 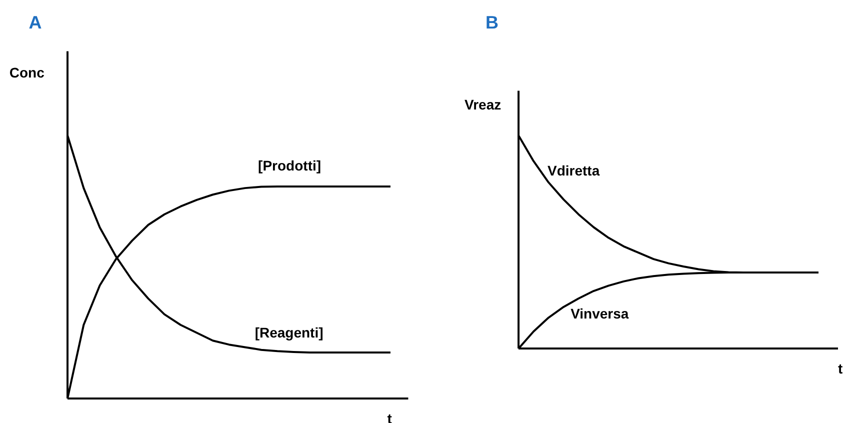 What do you see at coordinates (841, 368) in the screenshot?
I see `x-axis-title: t` at bounding box center [841, 368].